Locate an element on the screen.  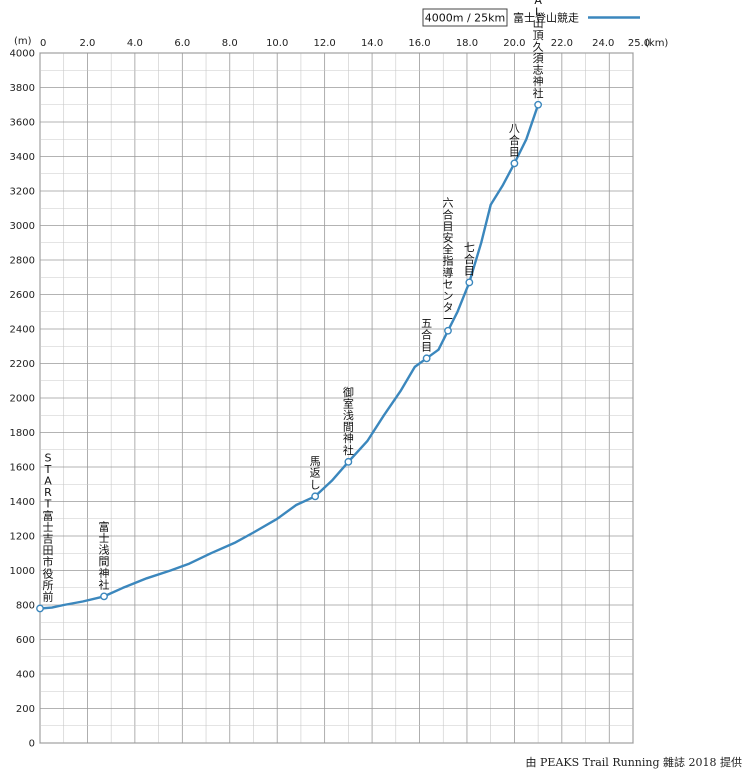
waypoint-label: 御室浅間神社 is located at coordinates (348, 421).